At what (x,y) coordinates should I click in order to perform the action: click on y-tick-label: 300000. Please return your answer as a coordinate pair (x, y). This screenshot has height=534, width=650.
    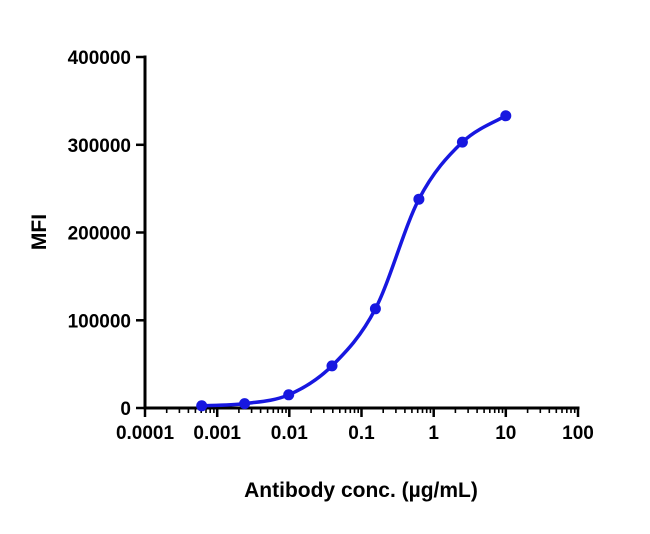
    Looking at the image, I should click on (99, 146).